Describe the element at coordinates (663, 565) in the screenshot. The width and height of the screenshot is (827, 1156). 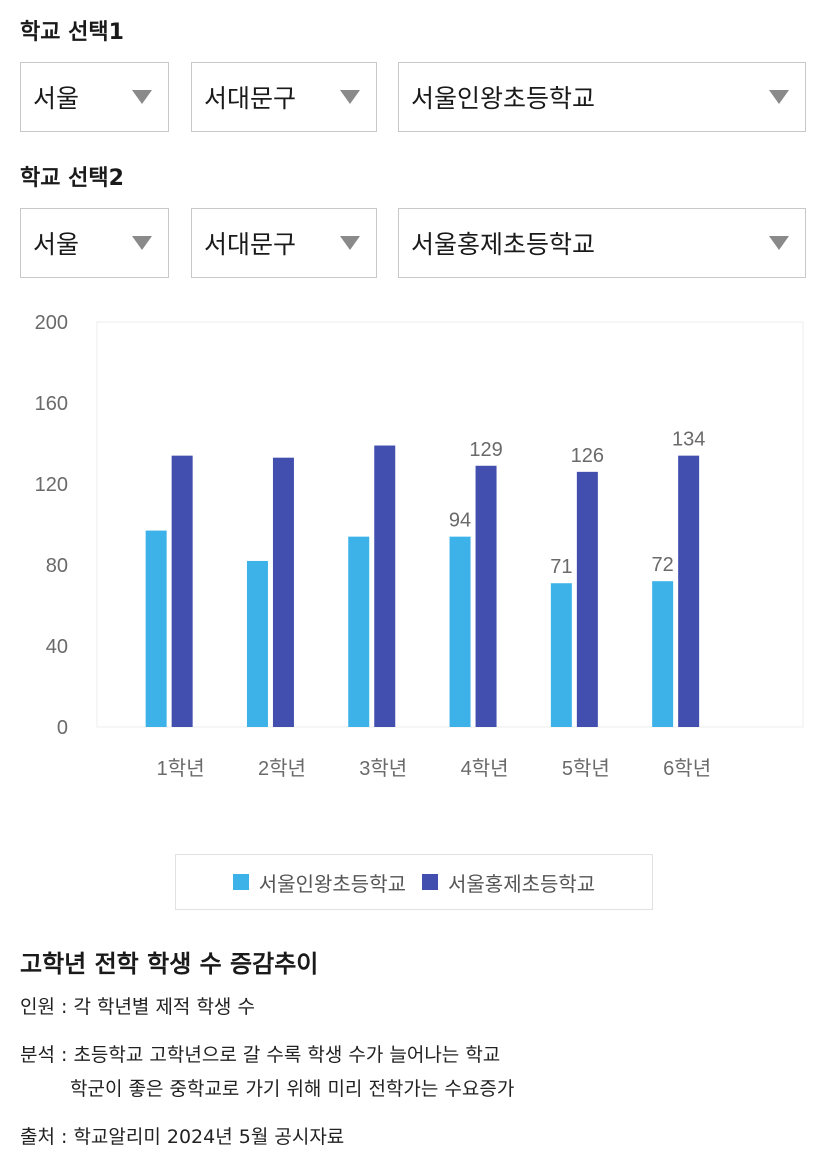
I see `data-label: 72` at that location.